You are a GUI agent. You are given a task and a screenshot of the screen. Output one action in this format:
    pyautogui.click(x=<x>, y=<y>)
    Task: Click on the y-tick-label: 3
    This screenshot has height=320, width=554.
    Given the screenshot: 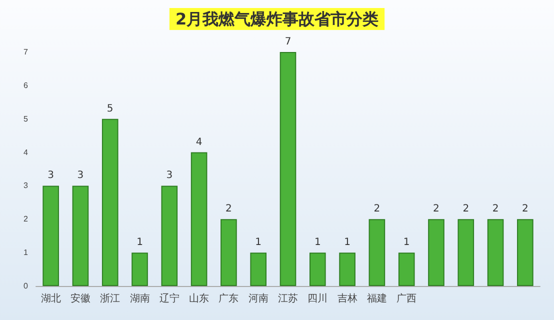 What is the action you would take?
    pyautogui.click(x=26, y=185)
    